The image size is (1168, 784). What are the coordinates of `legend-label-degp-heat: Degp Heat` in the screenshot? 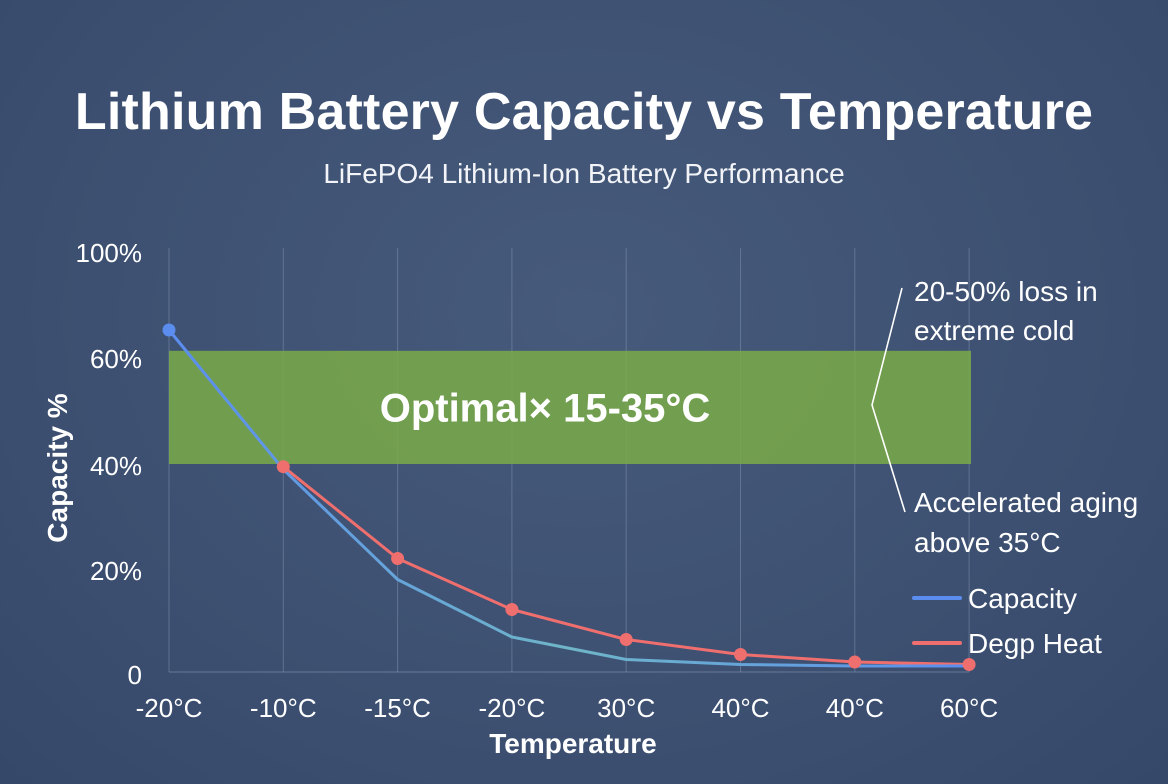 It's located at (1035, 643).